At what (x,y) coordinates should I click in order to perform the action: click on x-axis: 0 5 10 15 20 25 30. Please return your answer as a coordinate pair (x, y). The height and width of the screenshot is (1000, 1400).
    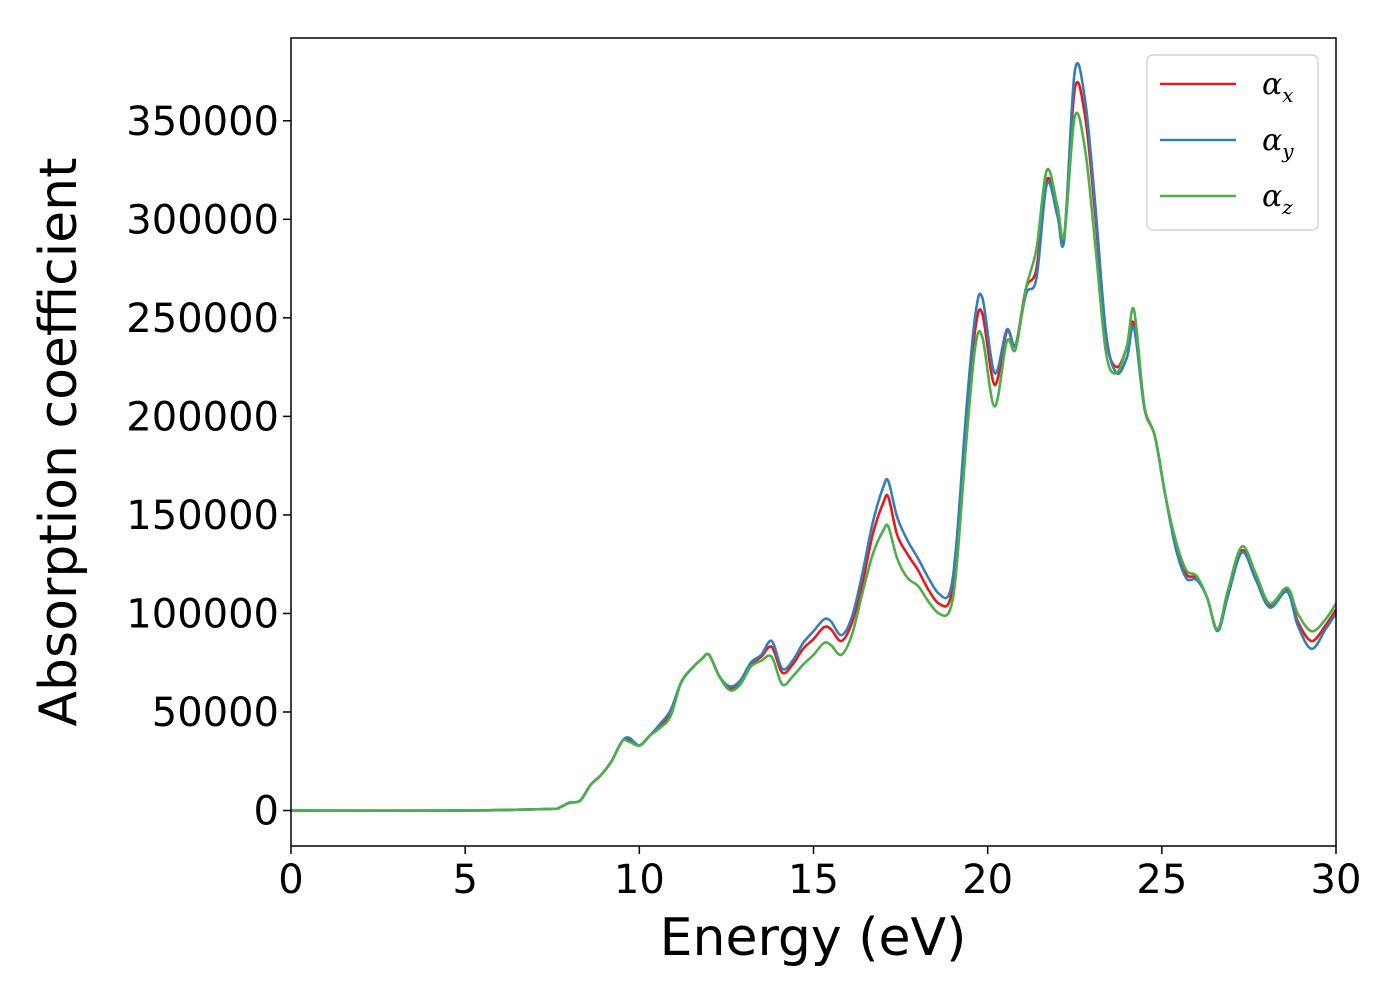
    Looking at the image, I should click on (819, 874).